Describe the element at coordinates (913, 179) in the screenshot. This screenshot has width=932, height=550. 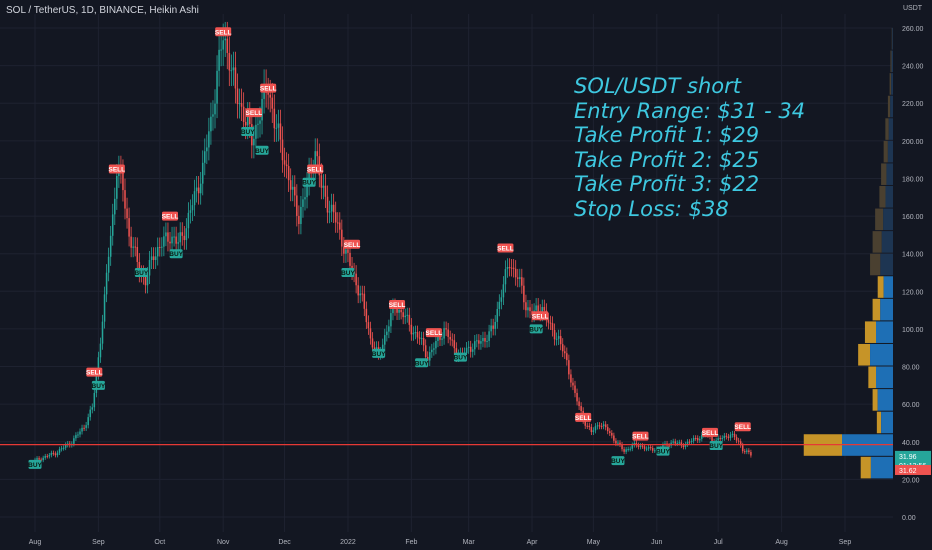
I see `y-tick-label: 180.00` at that location.